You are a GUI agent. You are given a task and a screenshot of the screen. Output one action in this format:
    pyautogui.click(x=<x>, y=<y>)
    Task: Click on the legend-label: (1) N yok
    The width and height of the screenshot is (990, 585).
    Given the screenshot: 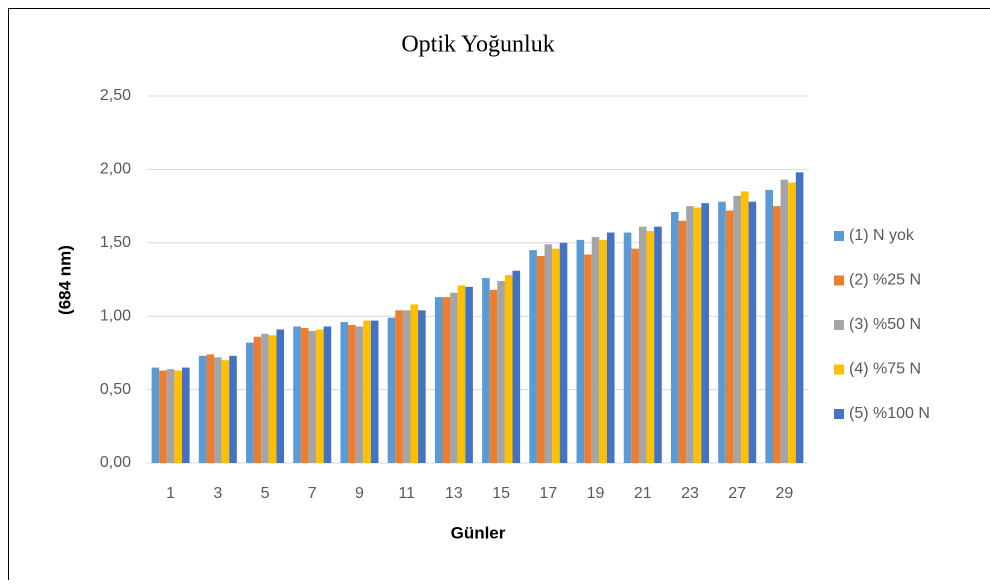 What is the action you would take?
    pyautogui.click(x=882, y=235)
    